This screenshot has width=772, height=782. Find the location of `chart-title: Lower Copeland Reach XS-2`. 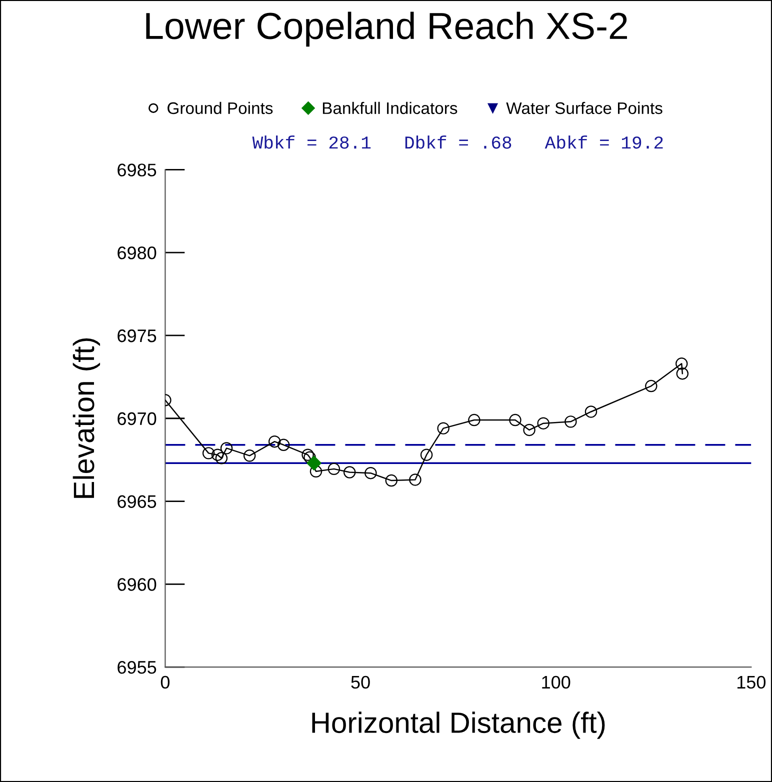

chart-title: Lower Copeland Reach XS-2 is located at coordinates (386, 29).